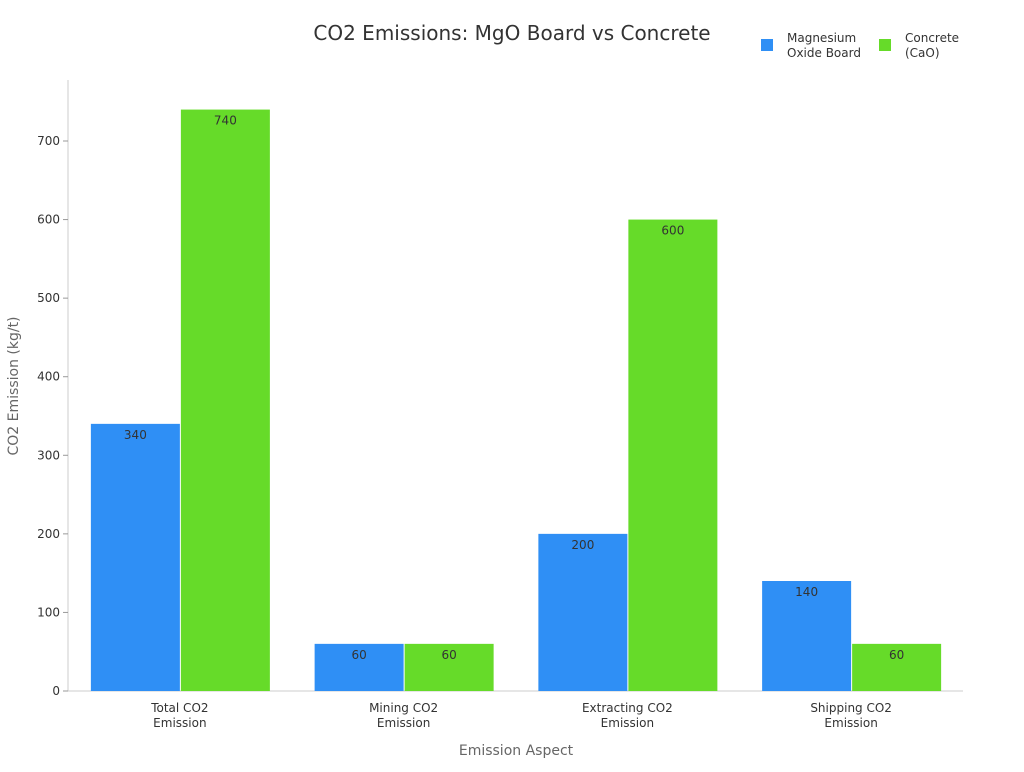  What do you see at coordinates (225, 121) in the screenshot?
I see `data-label: 740` at bounding box center [225, 121].